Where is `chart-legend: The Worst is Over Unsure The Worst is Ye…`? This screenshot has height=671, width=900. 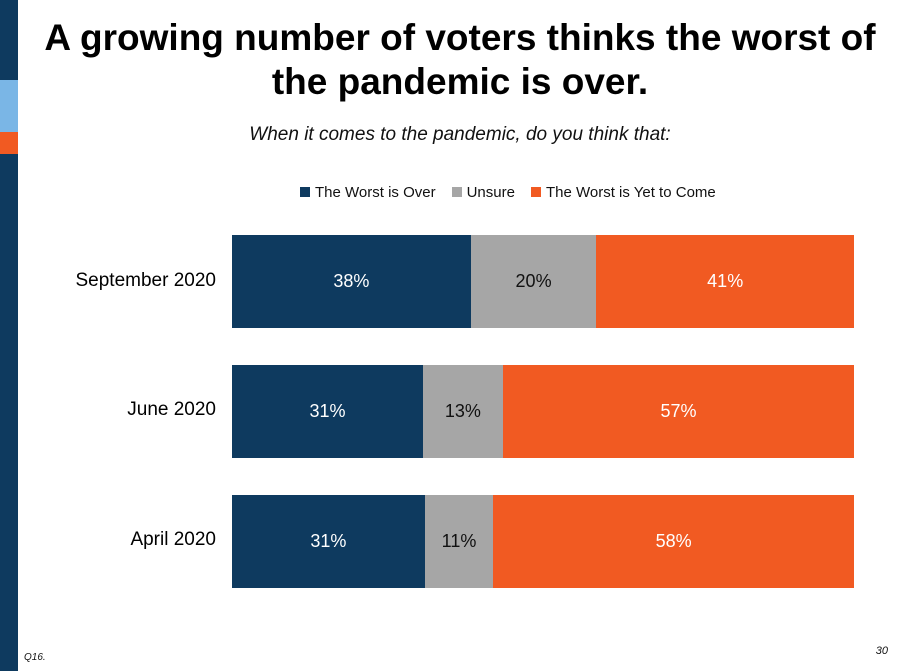 chart-legend: The Worst is Over Unsure The Worst is Ye… is located at coordinates (560, 192).